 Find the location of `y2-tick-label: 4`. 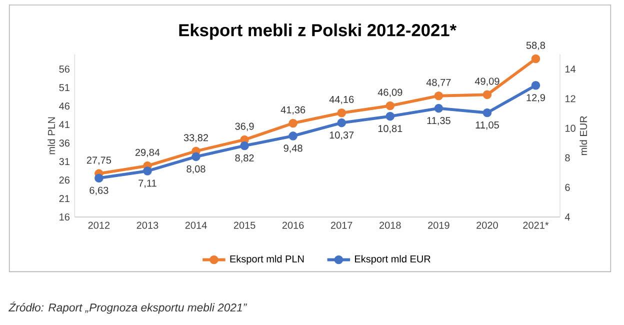

y2-tick-label: 4 is located at coordinates (567, 217).